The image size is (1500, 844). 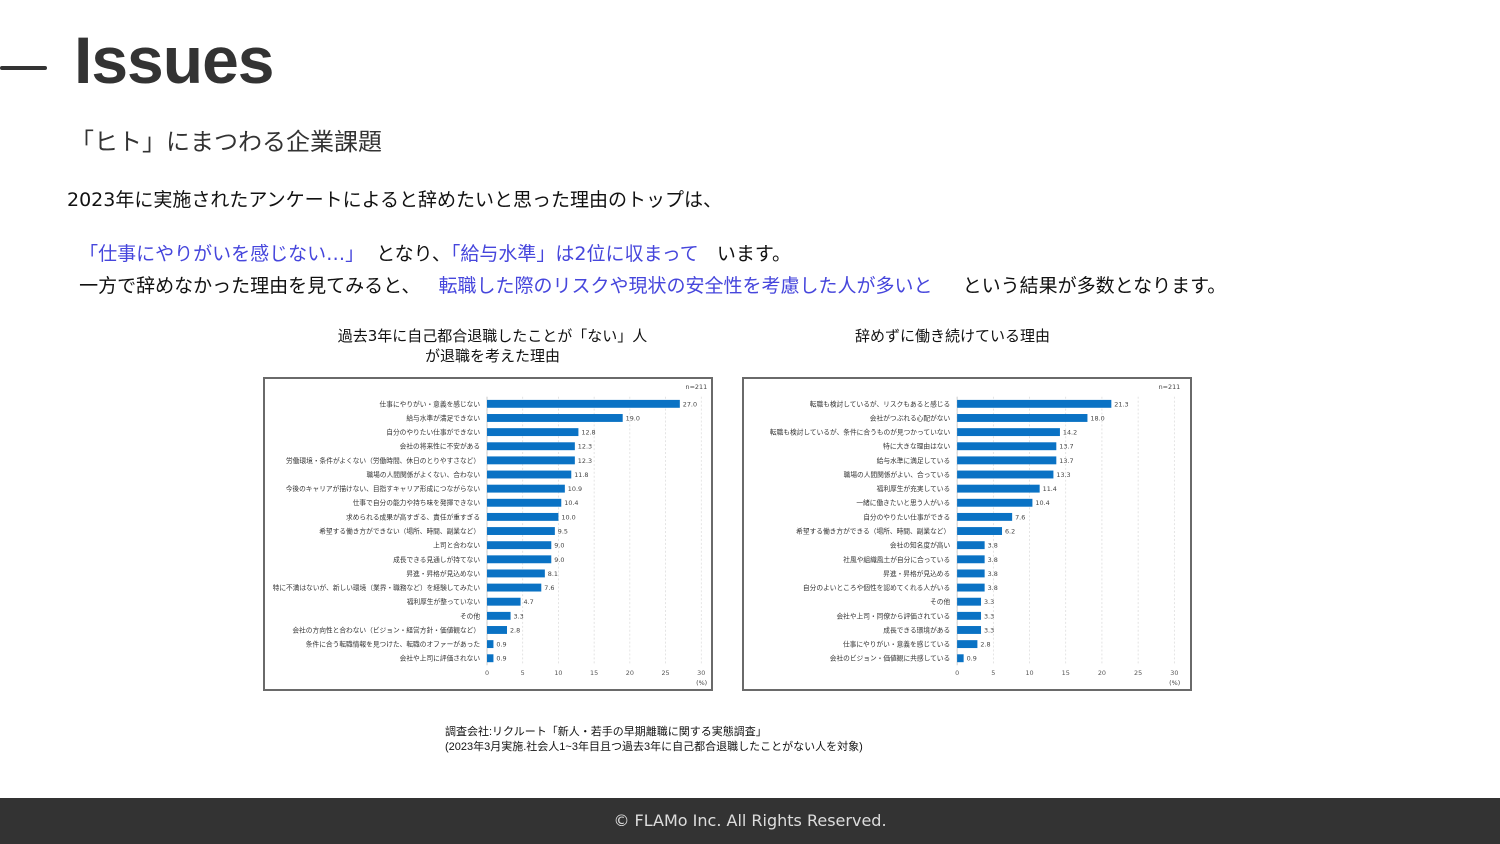 What do you see at coordinates (860, 432) in the screenshot?
I see `category-label: 転職も検討しているが、条件に合うものが見つかっていない` at bounding box center [860, 432].